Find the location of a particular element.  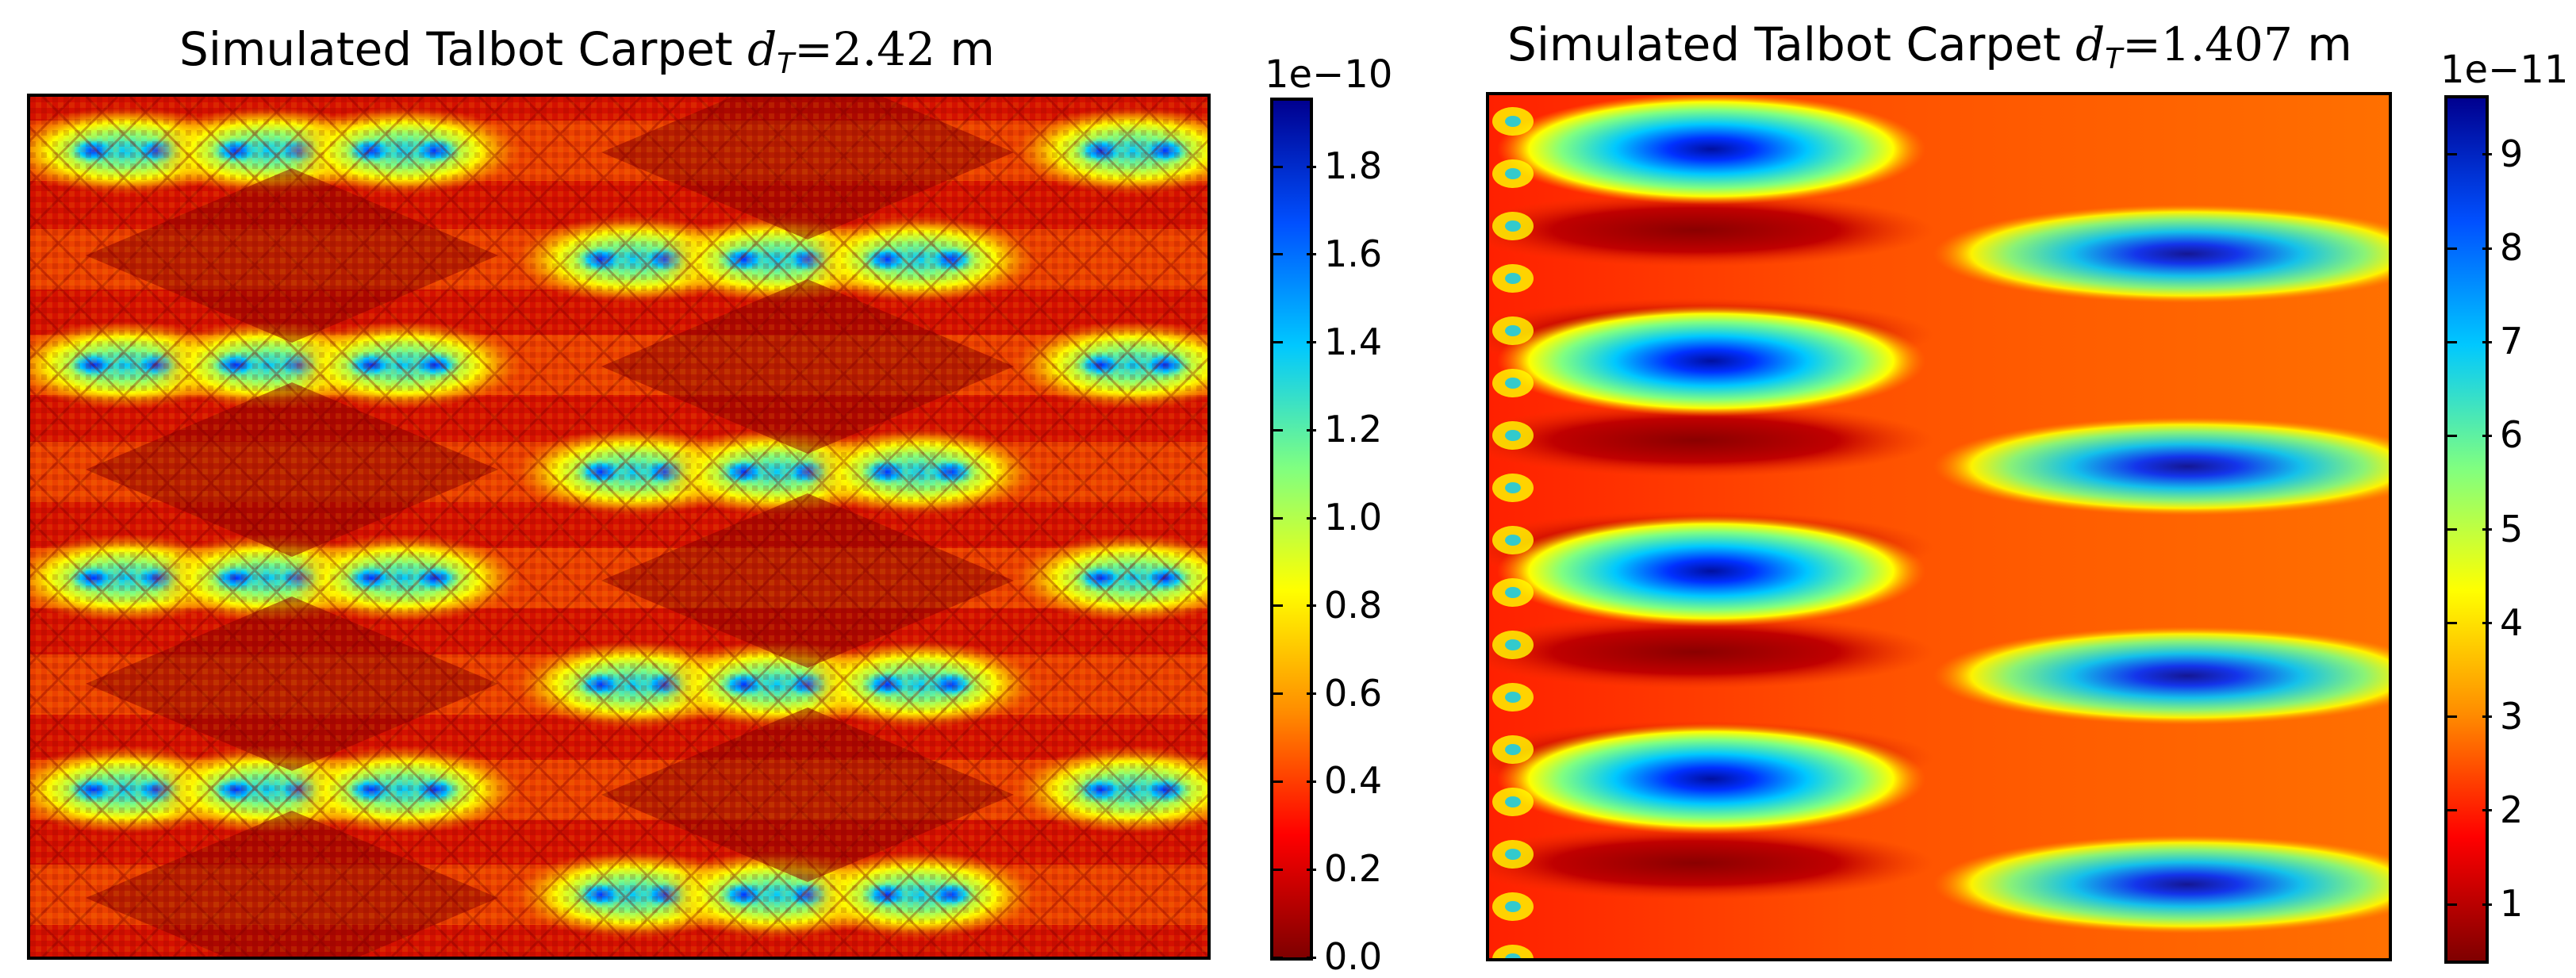

chart-1-colorbar-gradient is located at coordinates (1291, 529).